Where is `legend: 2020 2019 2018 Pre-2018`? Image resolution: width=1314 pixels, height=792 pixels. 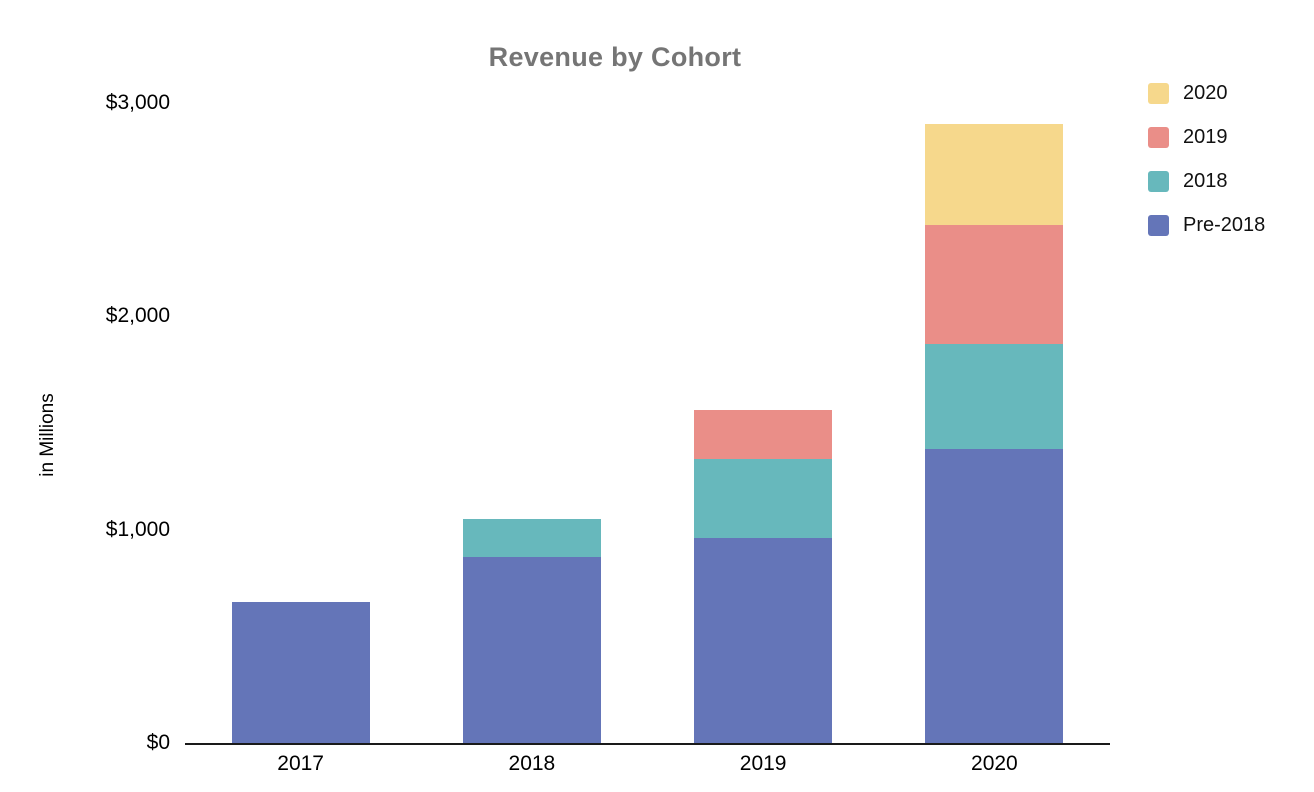
legend: 2020 2019 2018 Pre-2018 is located at coordinates (1206, 159).